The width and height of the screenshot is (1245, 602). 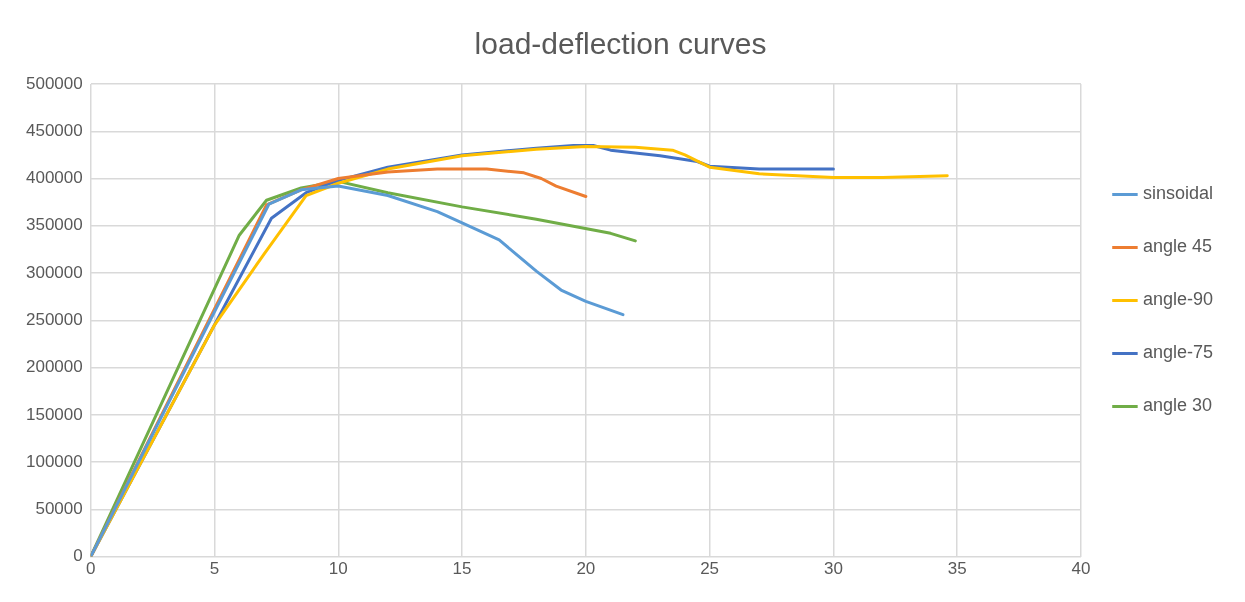 I want to click on y-tick-label: 250000, so click(x=54, y=319).